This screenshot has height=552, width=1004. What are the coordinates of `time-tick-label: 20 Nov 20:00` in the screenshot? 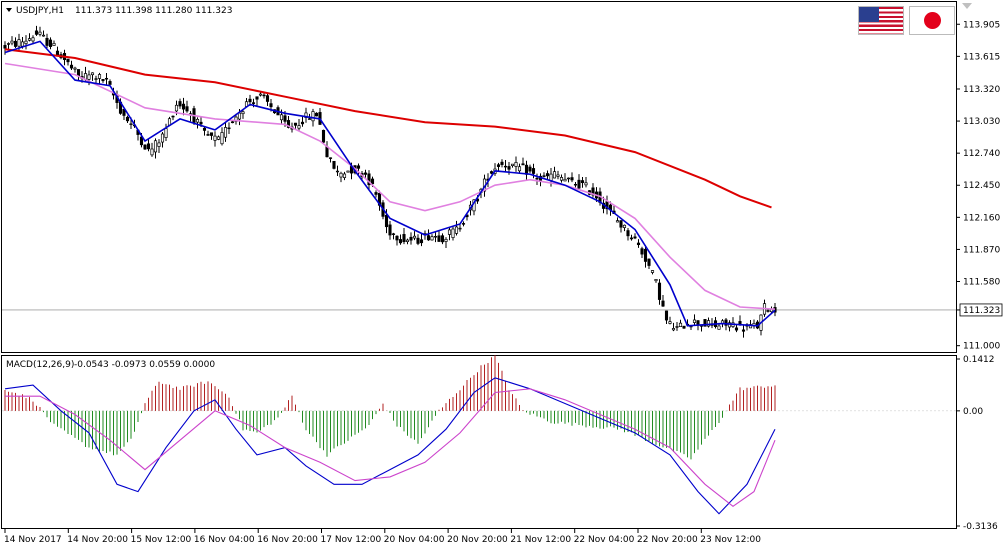 It's located at (477, 540).